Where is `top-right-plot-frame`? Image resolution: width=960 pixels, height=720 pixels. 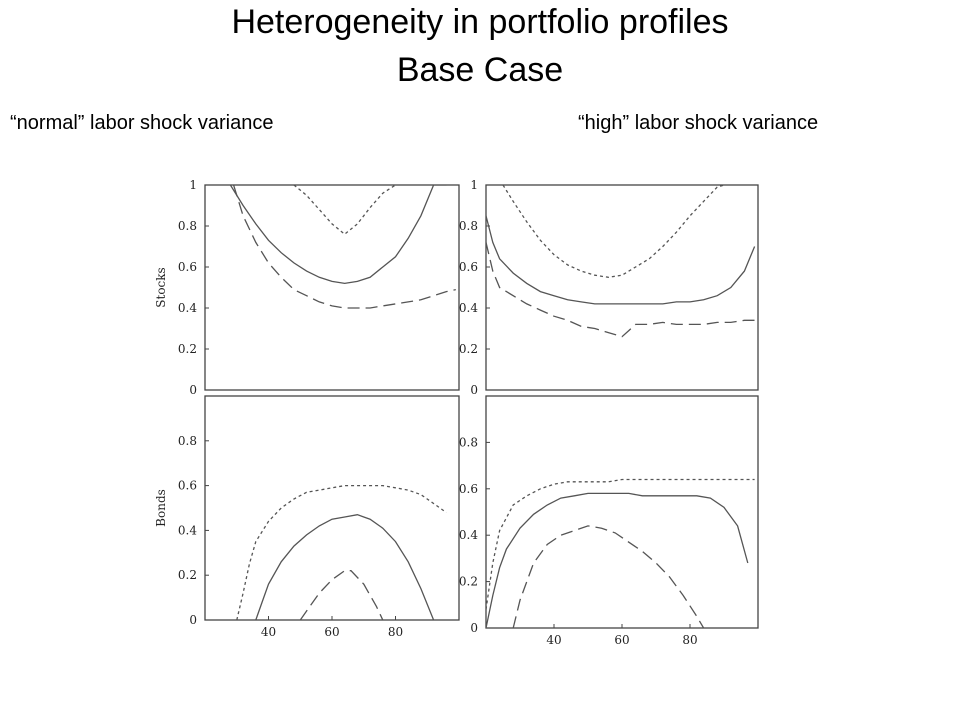 top-right-plot-frame is located at coordinates (622, 287).